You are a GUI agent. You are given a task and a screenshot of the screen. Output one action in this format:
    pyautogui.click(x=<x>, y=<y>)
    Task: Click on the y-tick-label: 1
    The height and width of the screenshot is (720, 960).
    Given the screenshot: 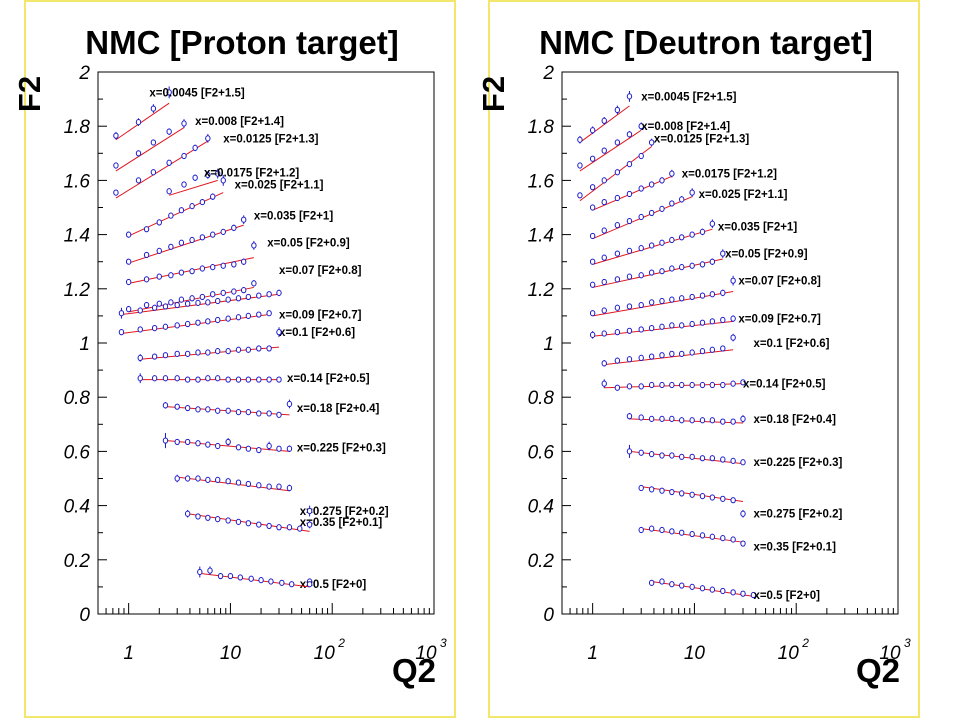 What is the action you would take?
    pyautogui.click(x=548, y=344)
    